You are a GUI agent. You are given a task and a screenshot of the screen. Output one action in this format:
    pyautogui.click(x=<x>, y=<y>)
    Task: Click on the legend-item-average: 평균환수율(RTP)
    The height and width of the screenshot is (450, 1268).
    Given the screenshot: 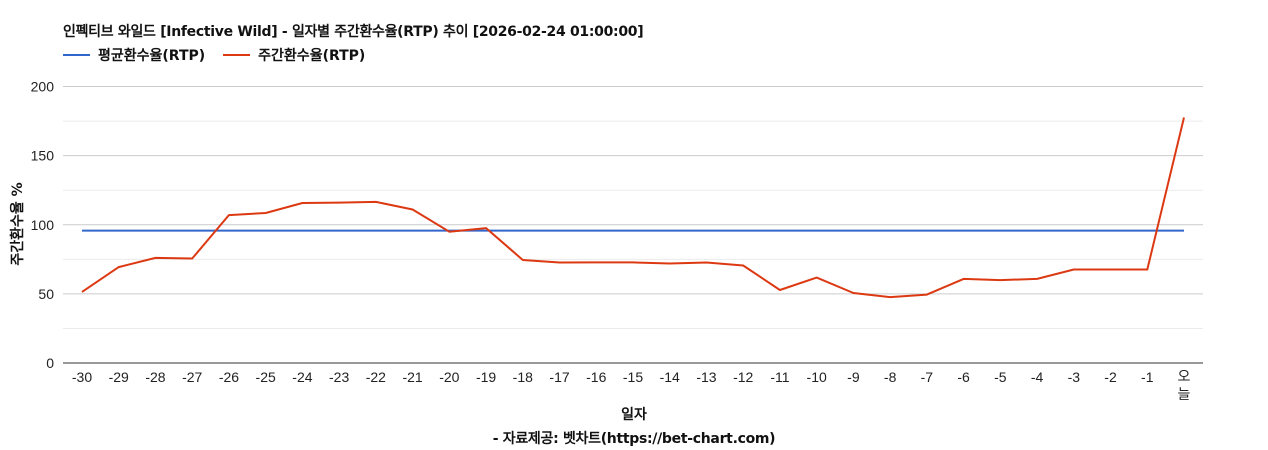 What is the action you would take?
    pyautogui.click(x=134, y=55)
    